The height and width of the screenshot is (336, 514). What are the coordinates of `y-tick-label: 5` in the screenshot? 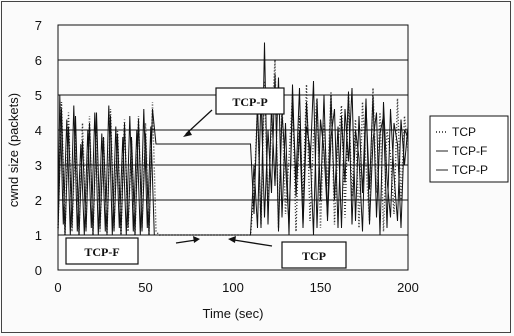 It's located at (38, 95).